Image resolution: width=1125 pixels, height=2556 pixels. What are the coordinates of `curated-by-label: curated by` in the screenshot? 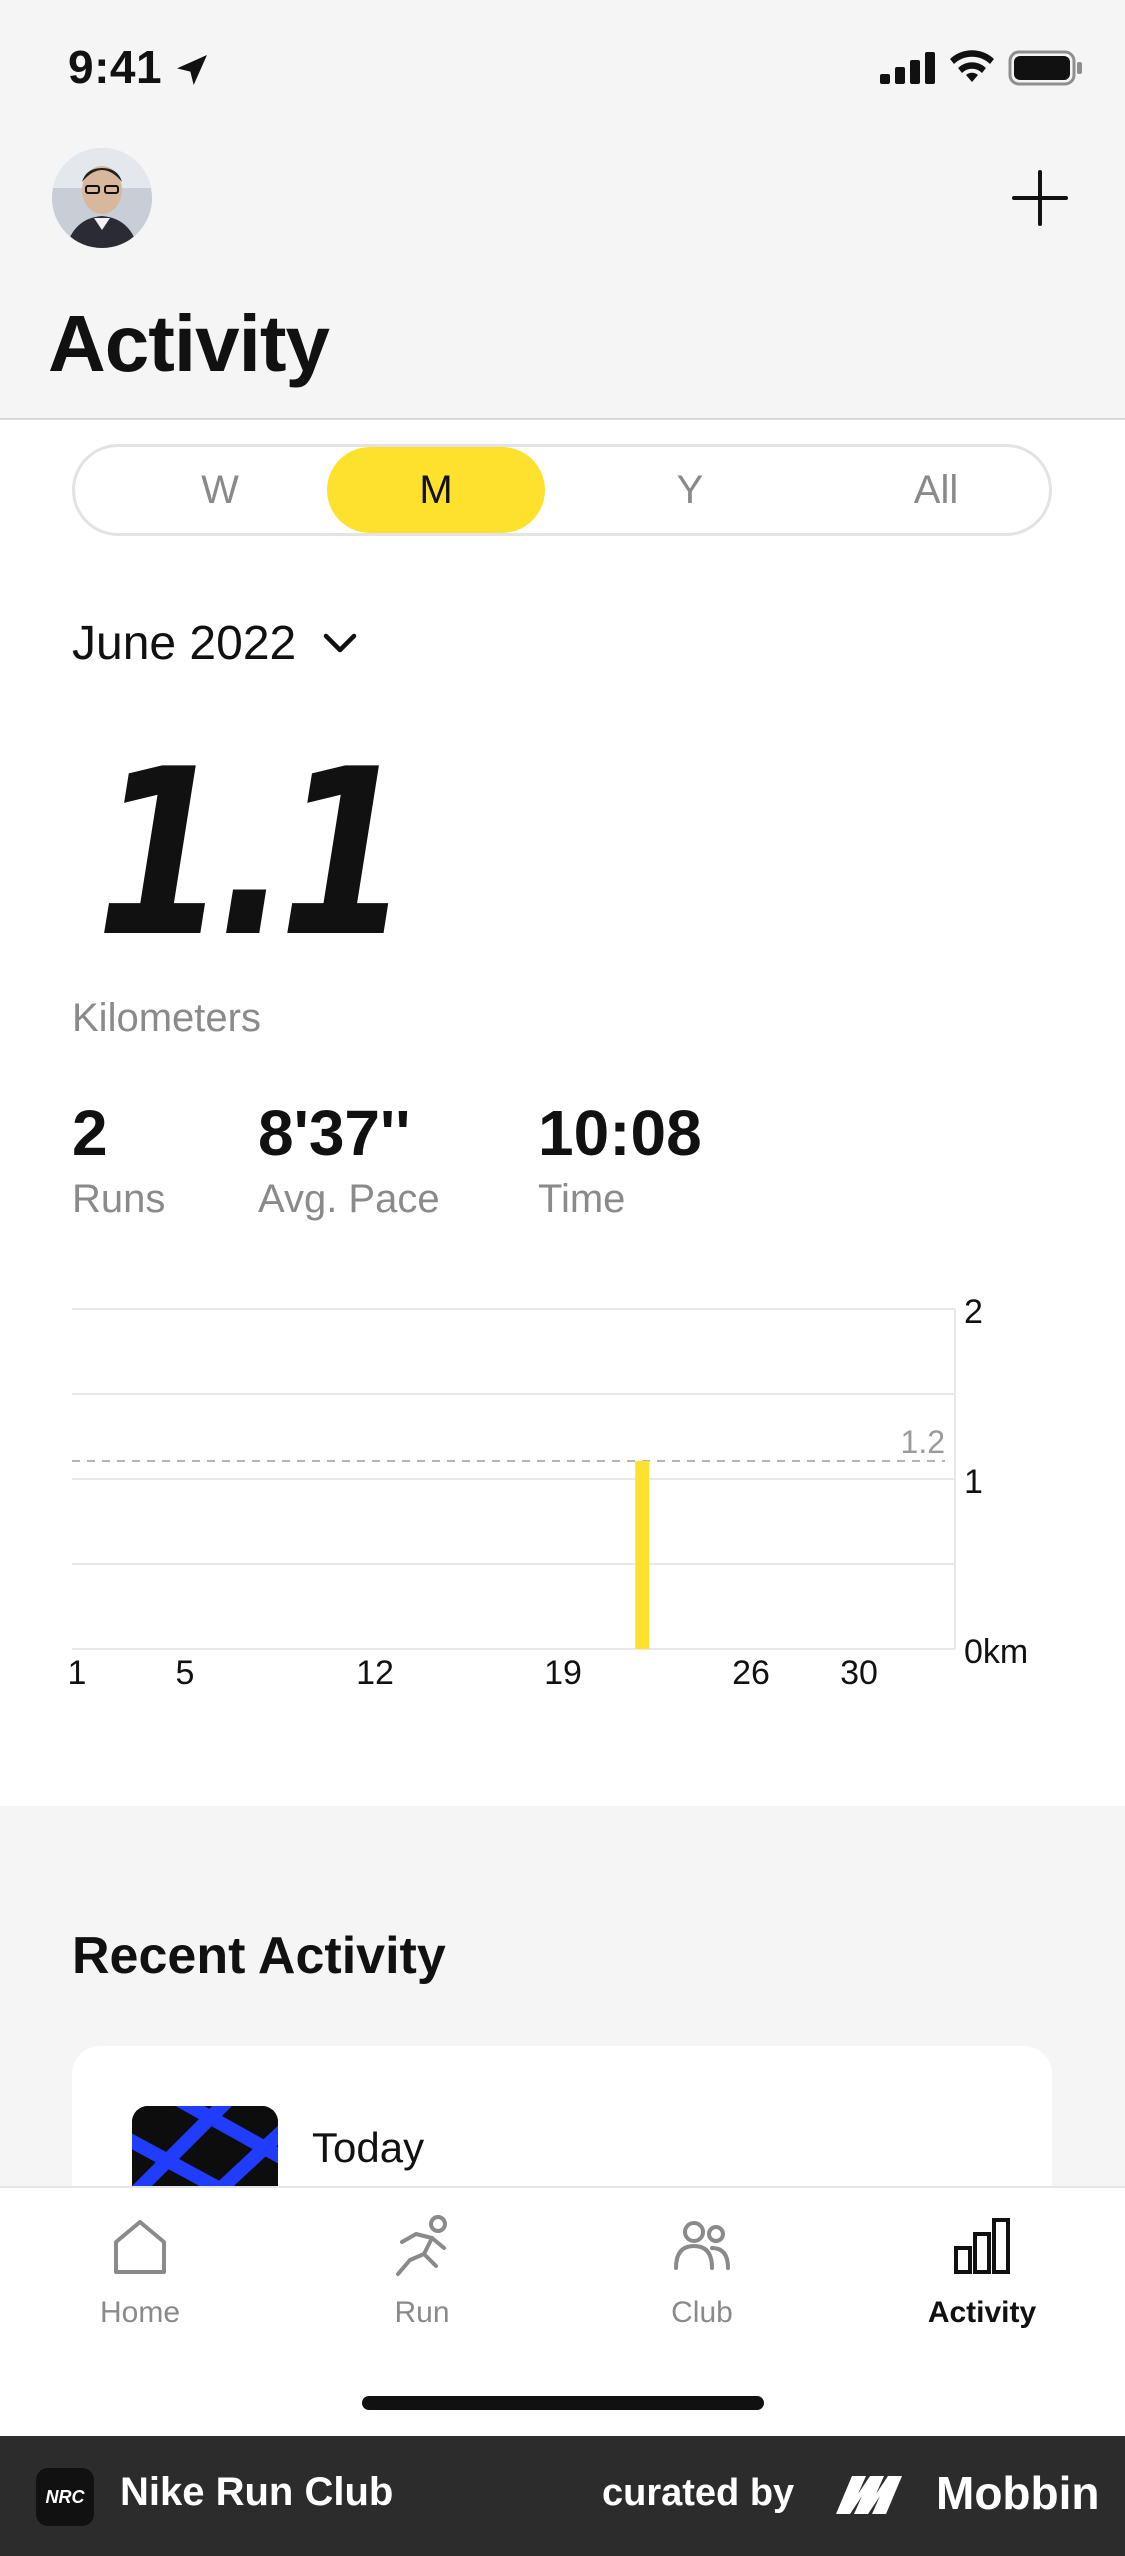 It's located at (698, 2493).